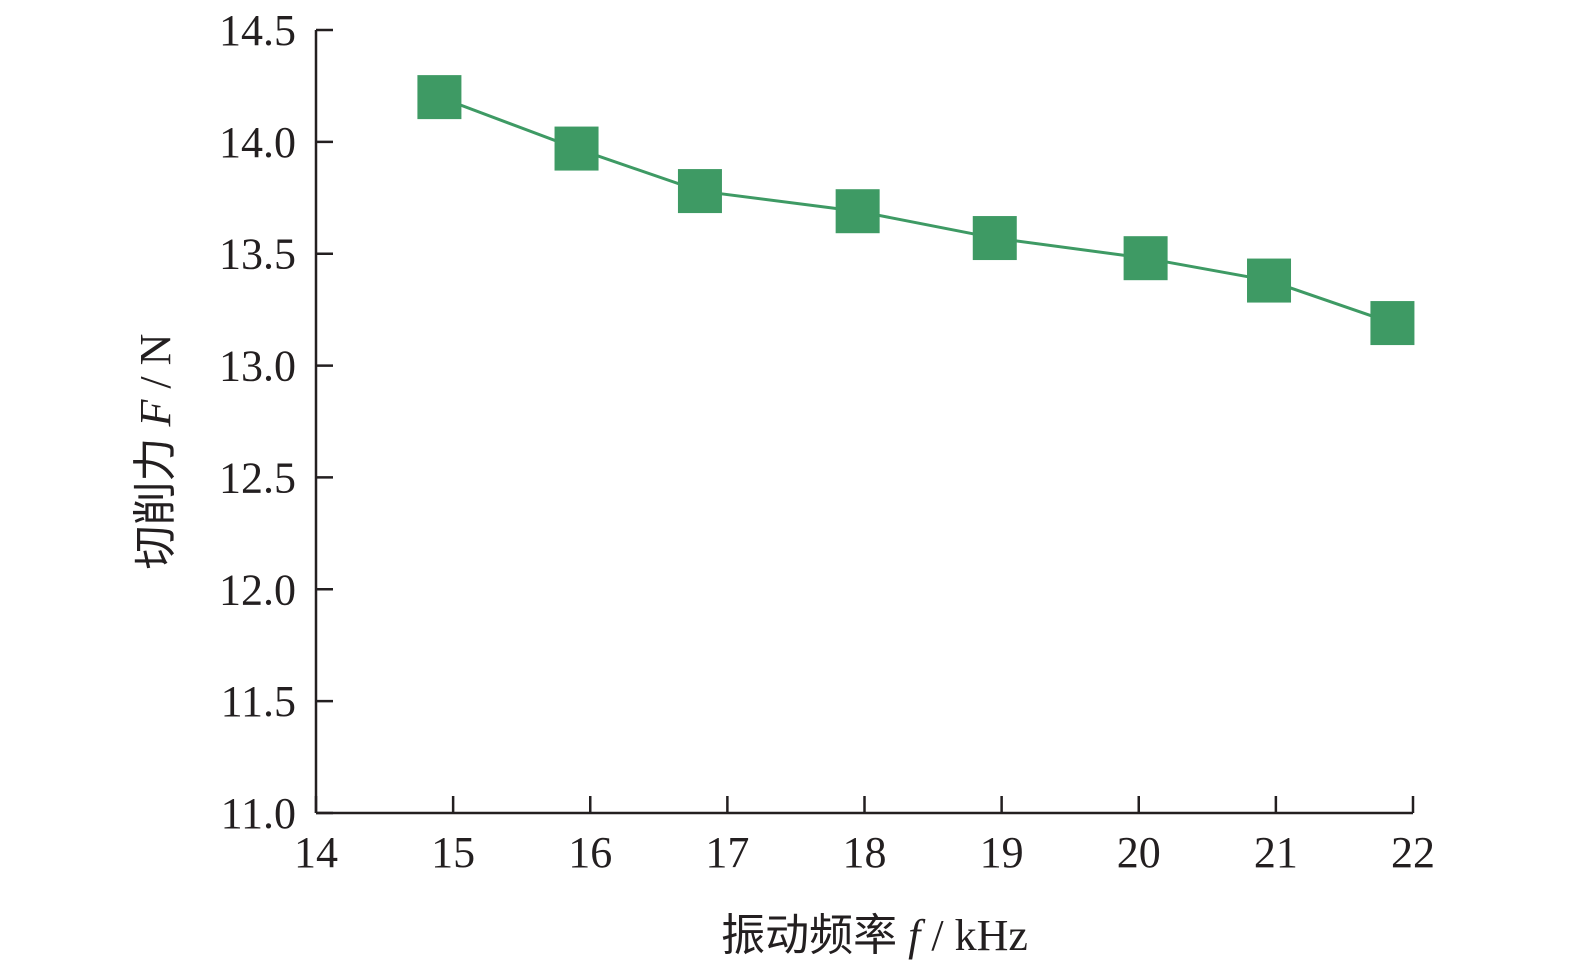 The image size is (1575, 975). I want to click on x-tick-label: 18, so click(865, 852).